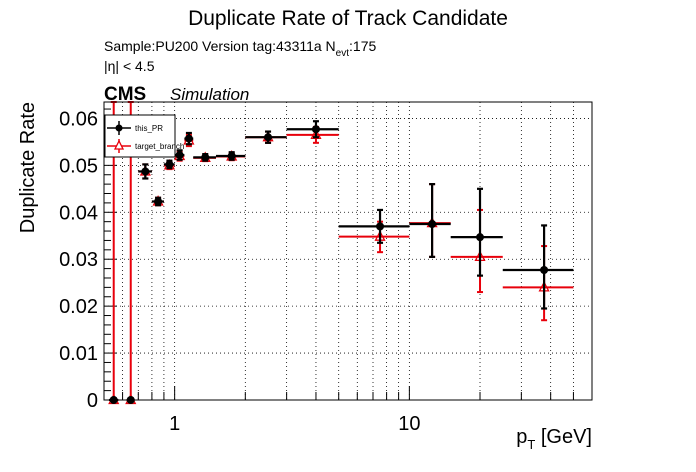 This screenshot has height=472, width=696. I want to click on y-tick-label: 0, so click(92, 401).